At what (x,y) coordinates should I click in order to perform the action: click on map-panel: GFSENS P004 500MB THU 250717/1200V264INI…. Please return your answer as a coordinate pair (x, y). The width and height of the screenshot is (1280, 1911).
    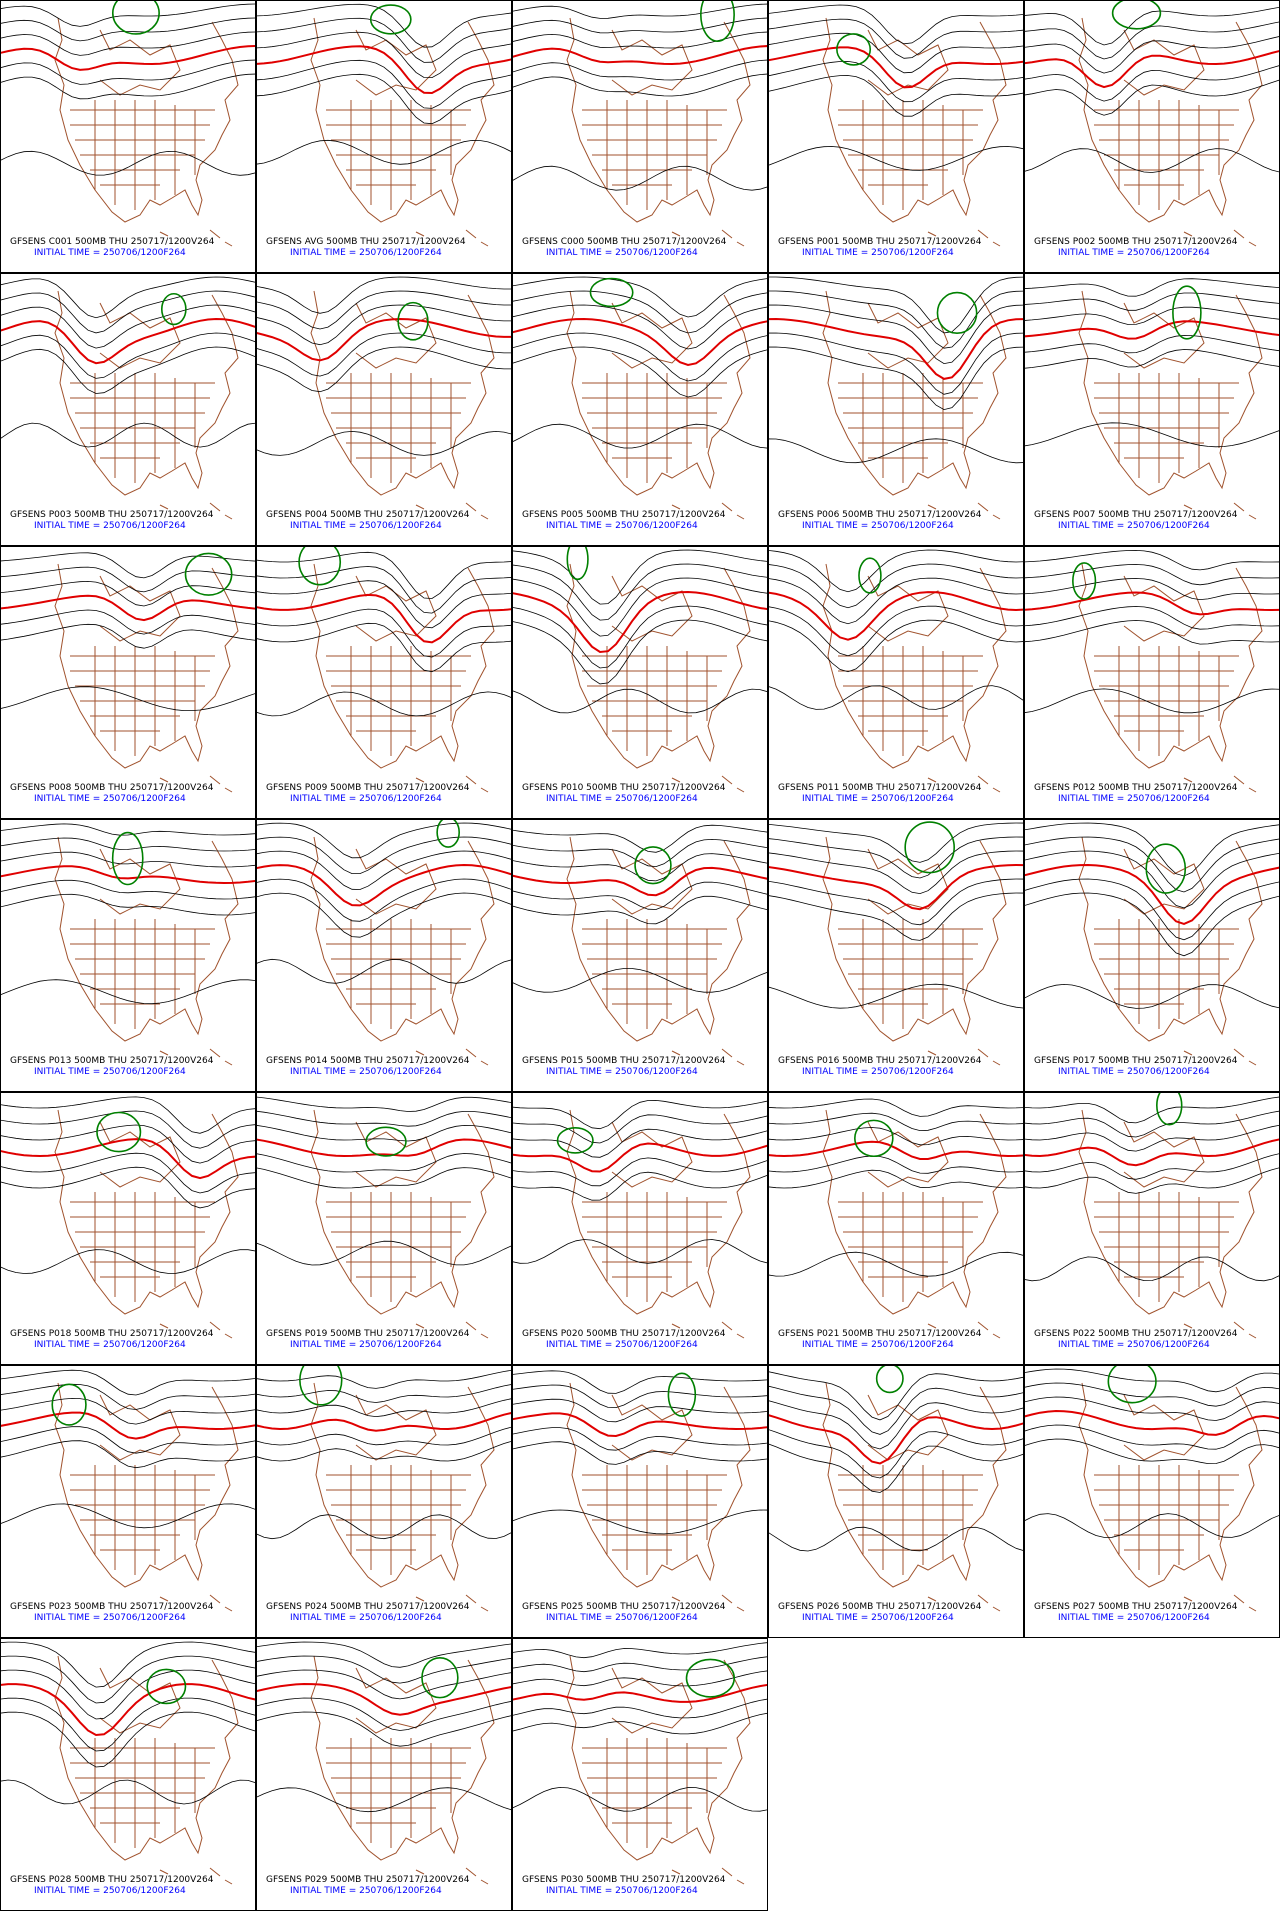
    Looking at the image, I should click on (384, 409).